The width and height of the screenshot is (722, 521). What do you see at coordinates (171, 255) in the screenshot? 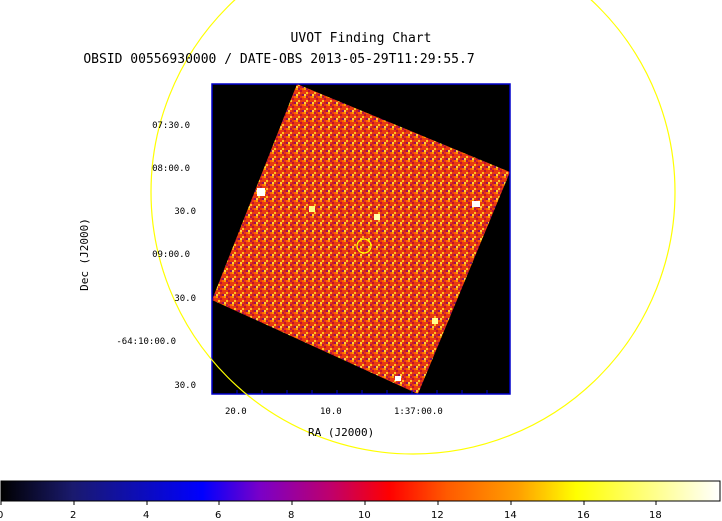
I see `y-tick-label: 09:00.0` at bounding box center [171, 255].